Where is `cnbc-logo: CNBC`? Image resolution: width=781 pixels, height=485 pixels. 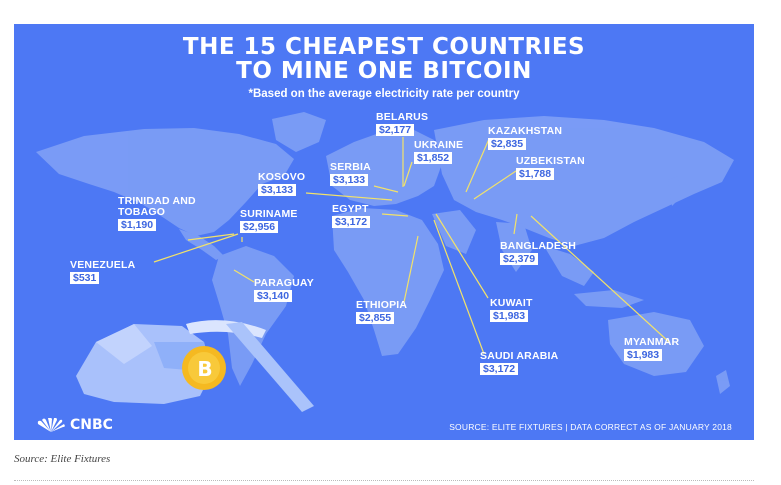 cnbc-logo: CNBC is located at coordinates (74, 425).